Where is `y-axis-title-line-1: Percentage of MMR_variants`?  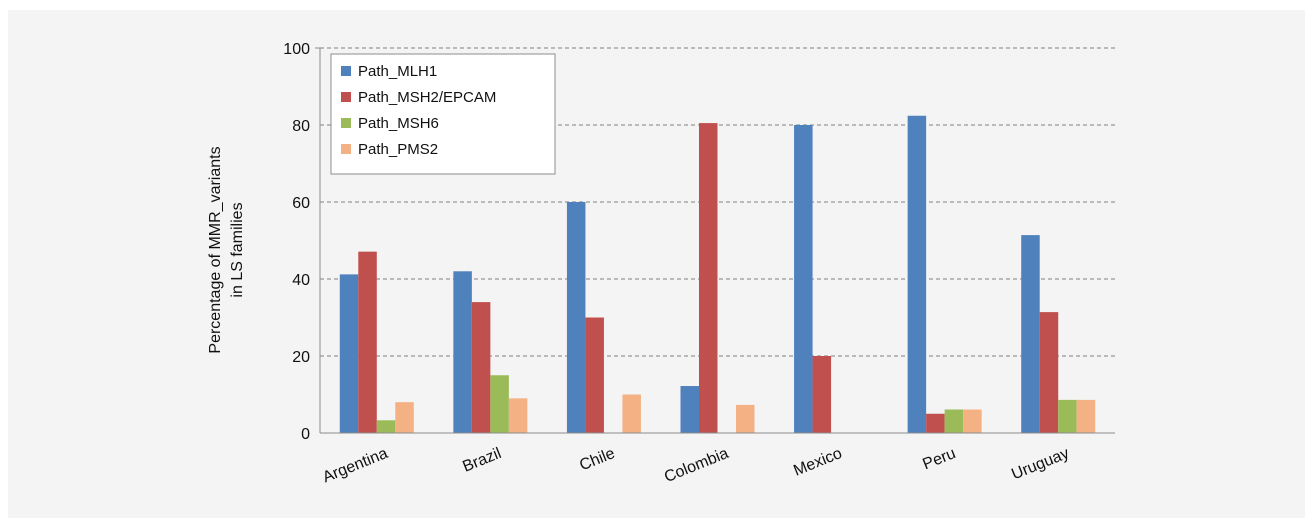 y-axis-title-line-1: Percentage of MMR_variants is located at coordinates (215, 249).